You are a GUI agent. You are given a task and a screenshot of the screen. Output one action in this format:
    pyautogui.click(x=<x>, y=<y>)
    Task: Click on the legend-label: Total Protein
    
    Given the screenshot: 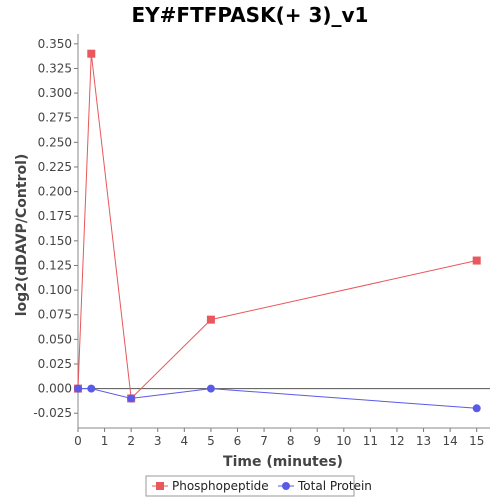 What is the action you would take?
    pyautogui.click(x=334, y=486)
    